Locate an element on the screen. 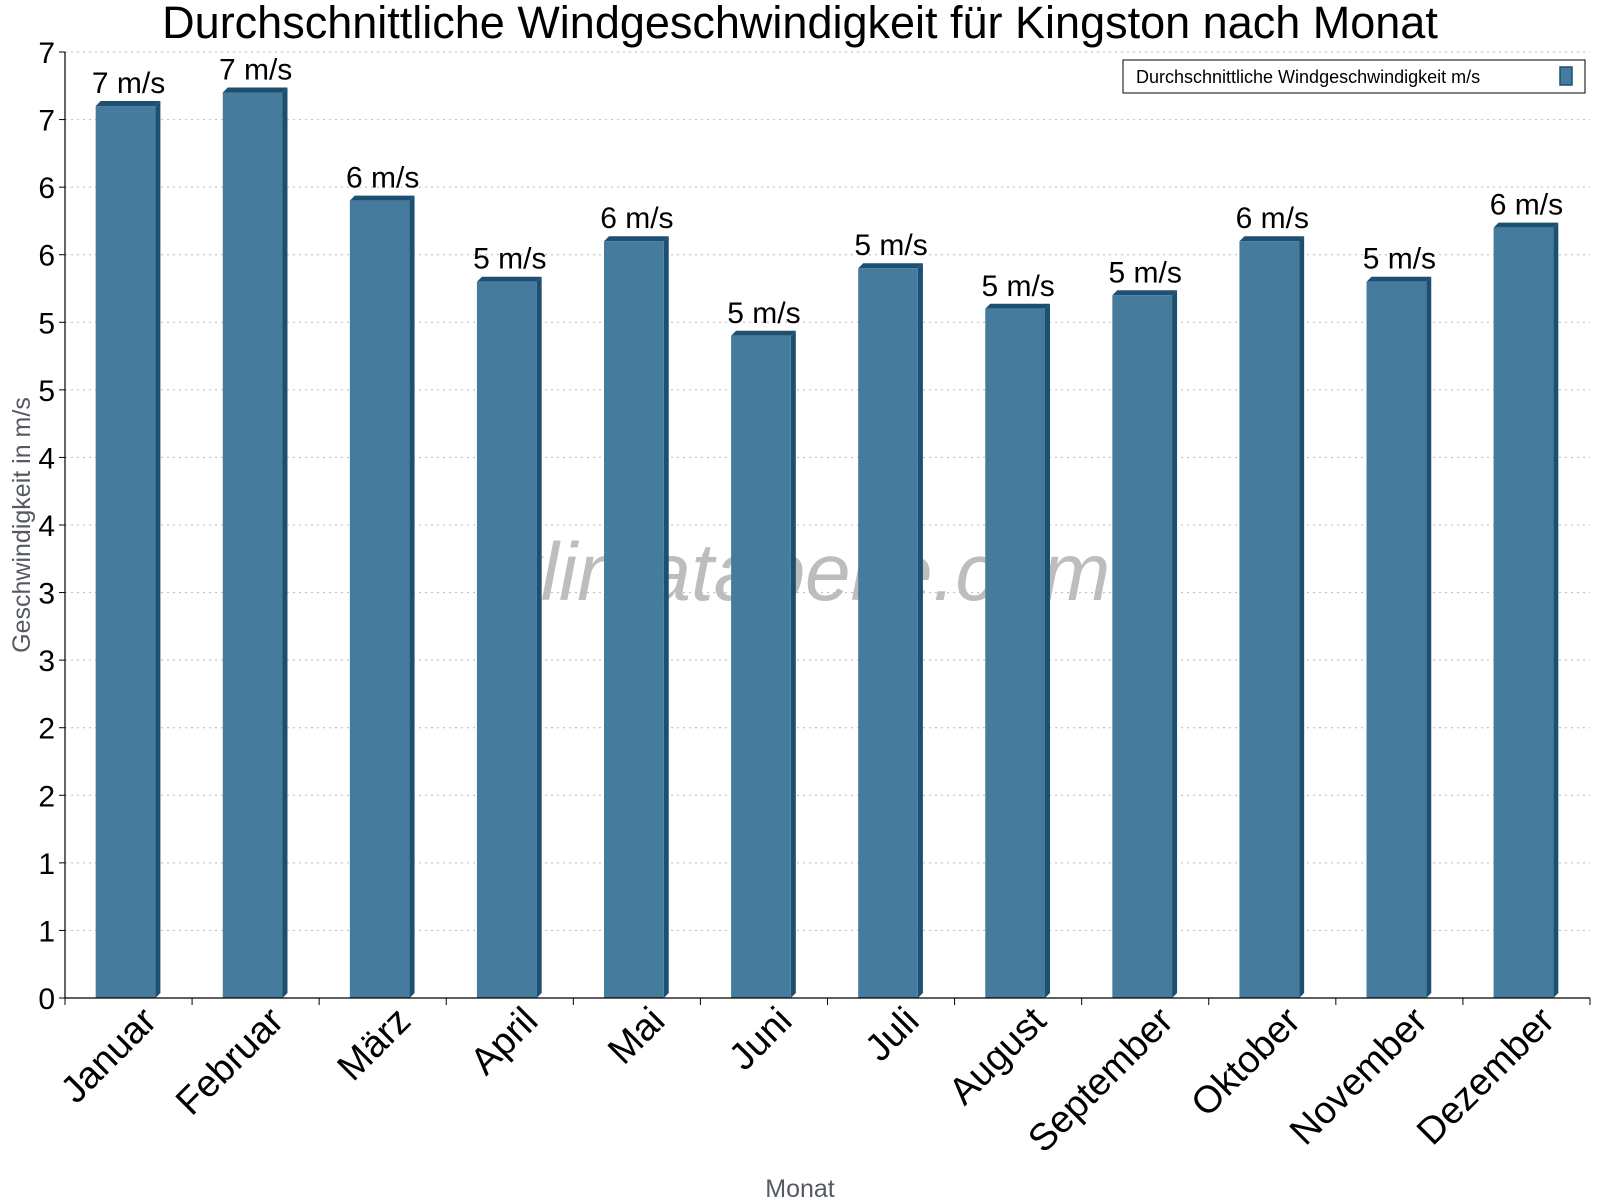  legend-swatch is located at coordinates (1566, 76).